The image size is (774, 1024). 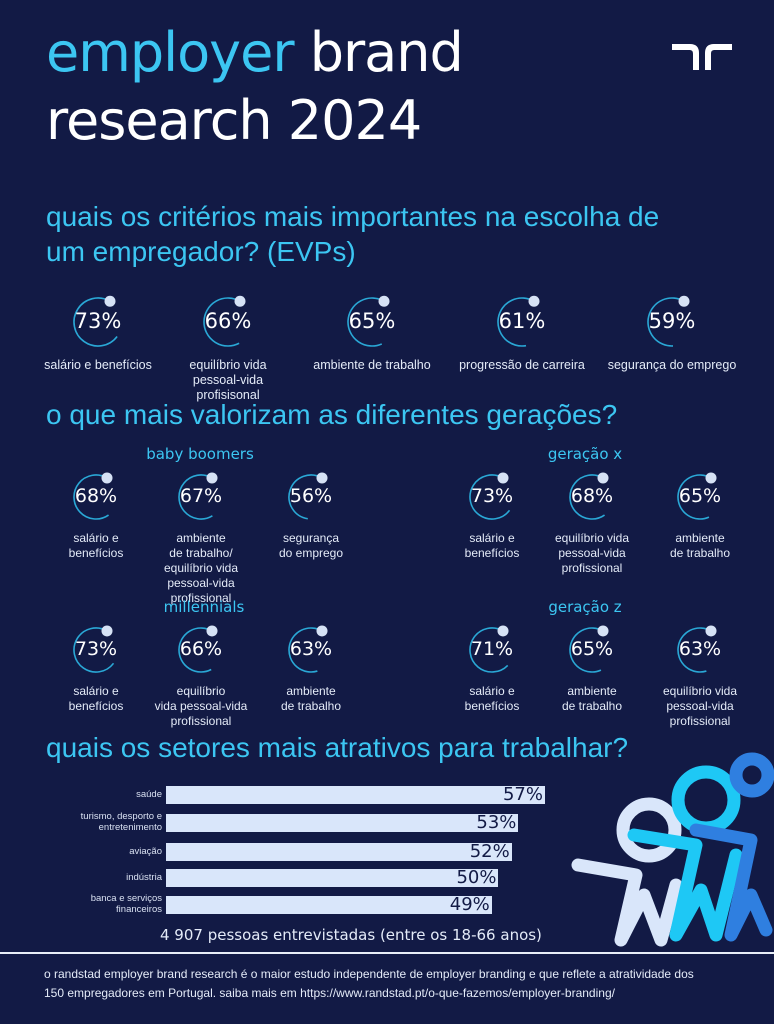 What do you see at coordinates (126, 904) in the screenshot?
I see `bar-category-label: banca e serviços financeiros` at bounding box center [126, 904].